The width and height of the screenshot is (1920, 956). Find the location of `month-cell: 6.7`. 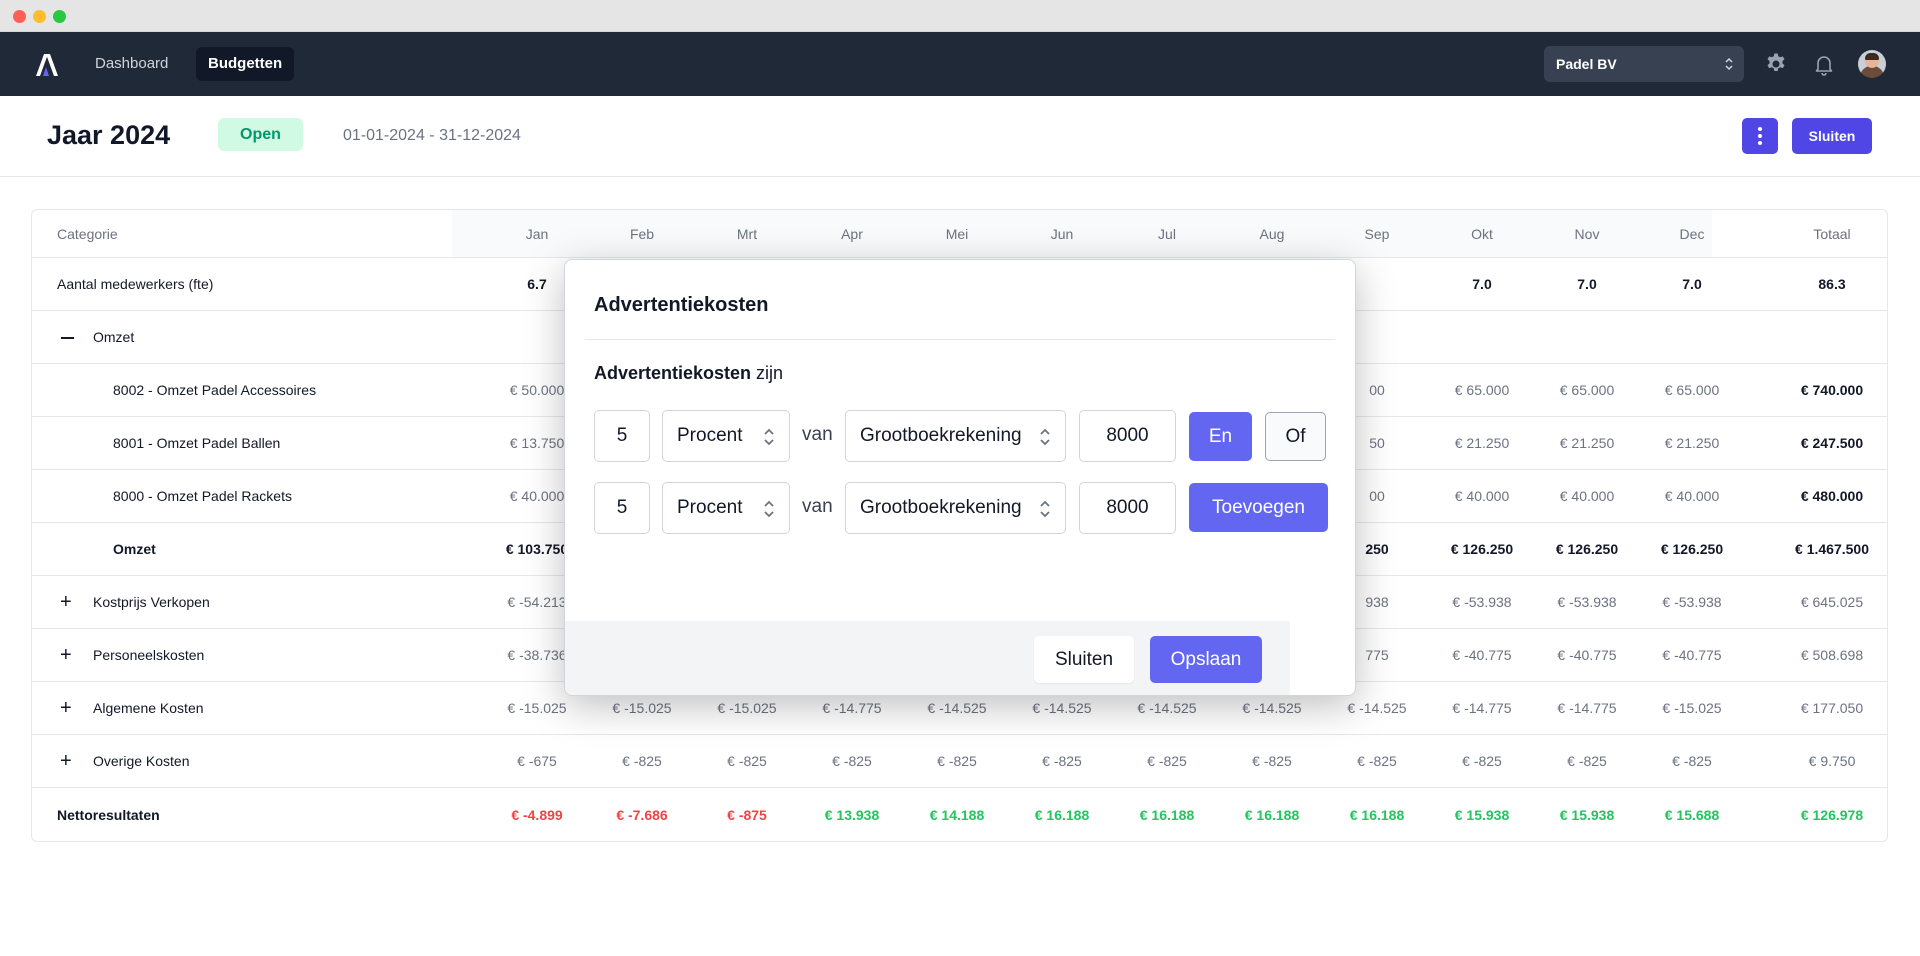

month-cell: 6.7 is located at coordinates (537, 284).